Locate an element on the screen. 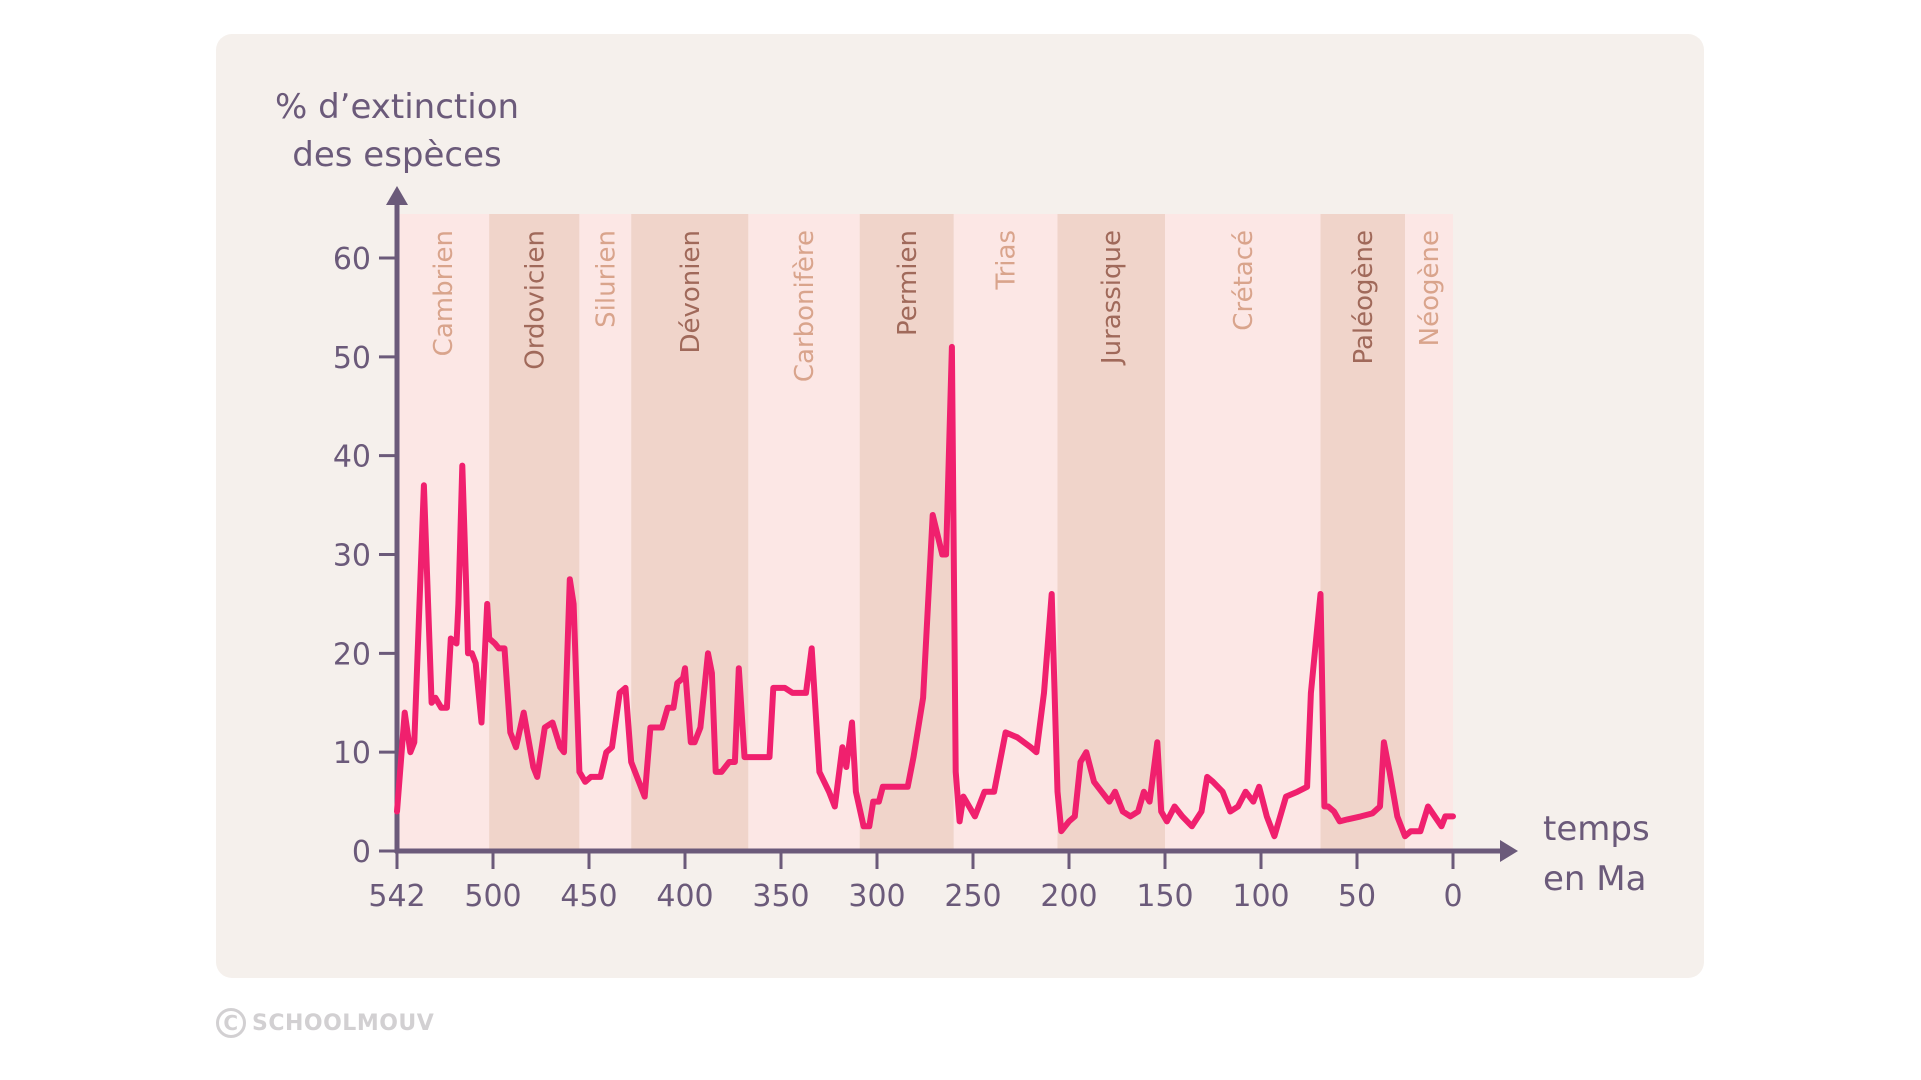  brand-name: SCHOOLMOUV is located at coordinates (343, 1023).